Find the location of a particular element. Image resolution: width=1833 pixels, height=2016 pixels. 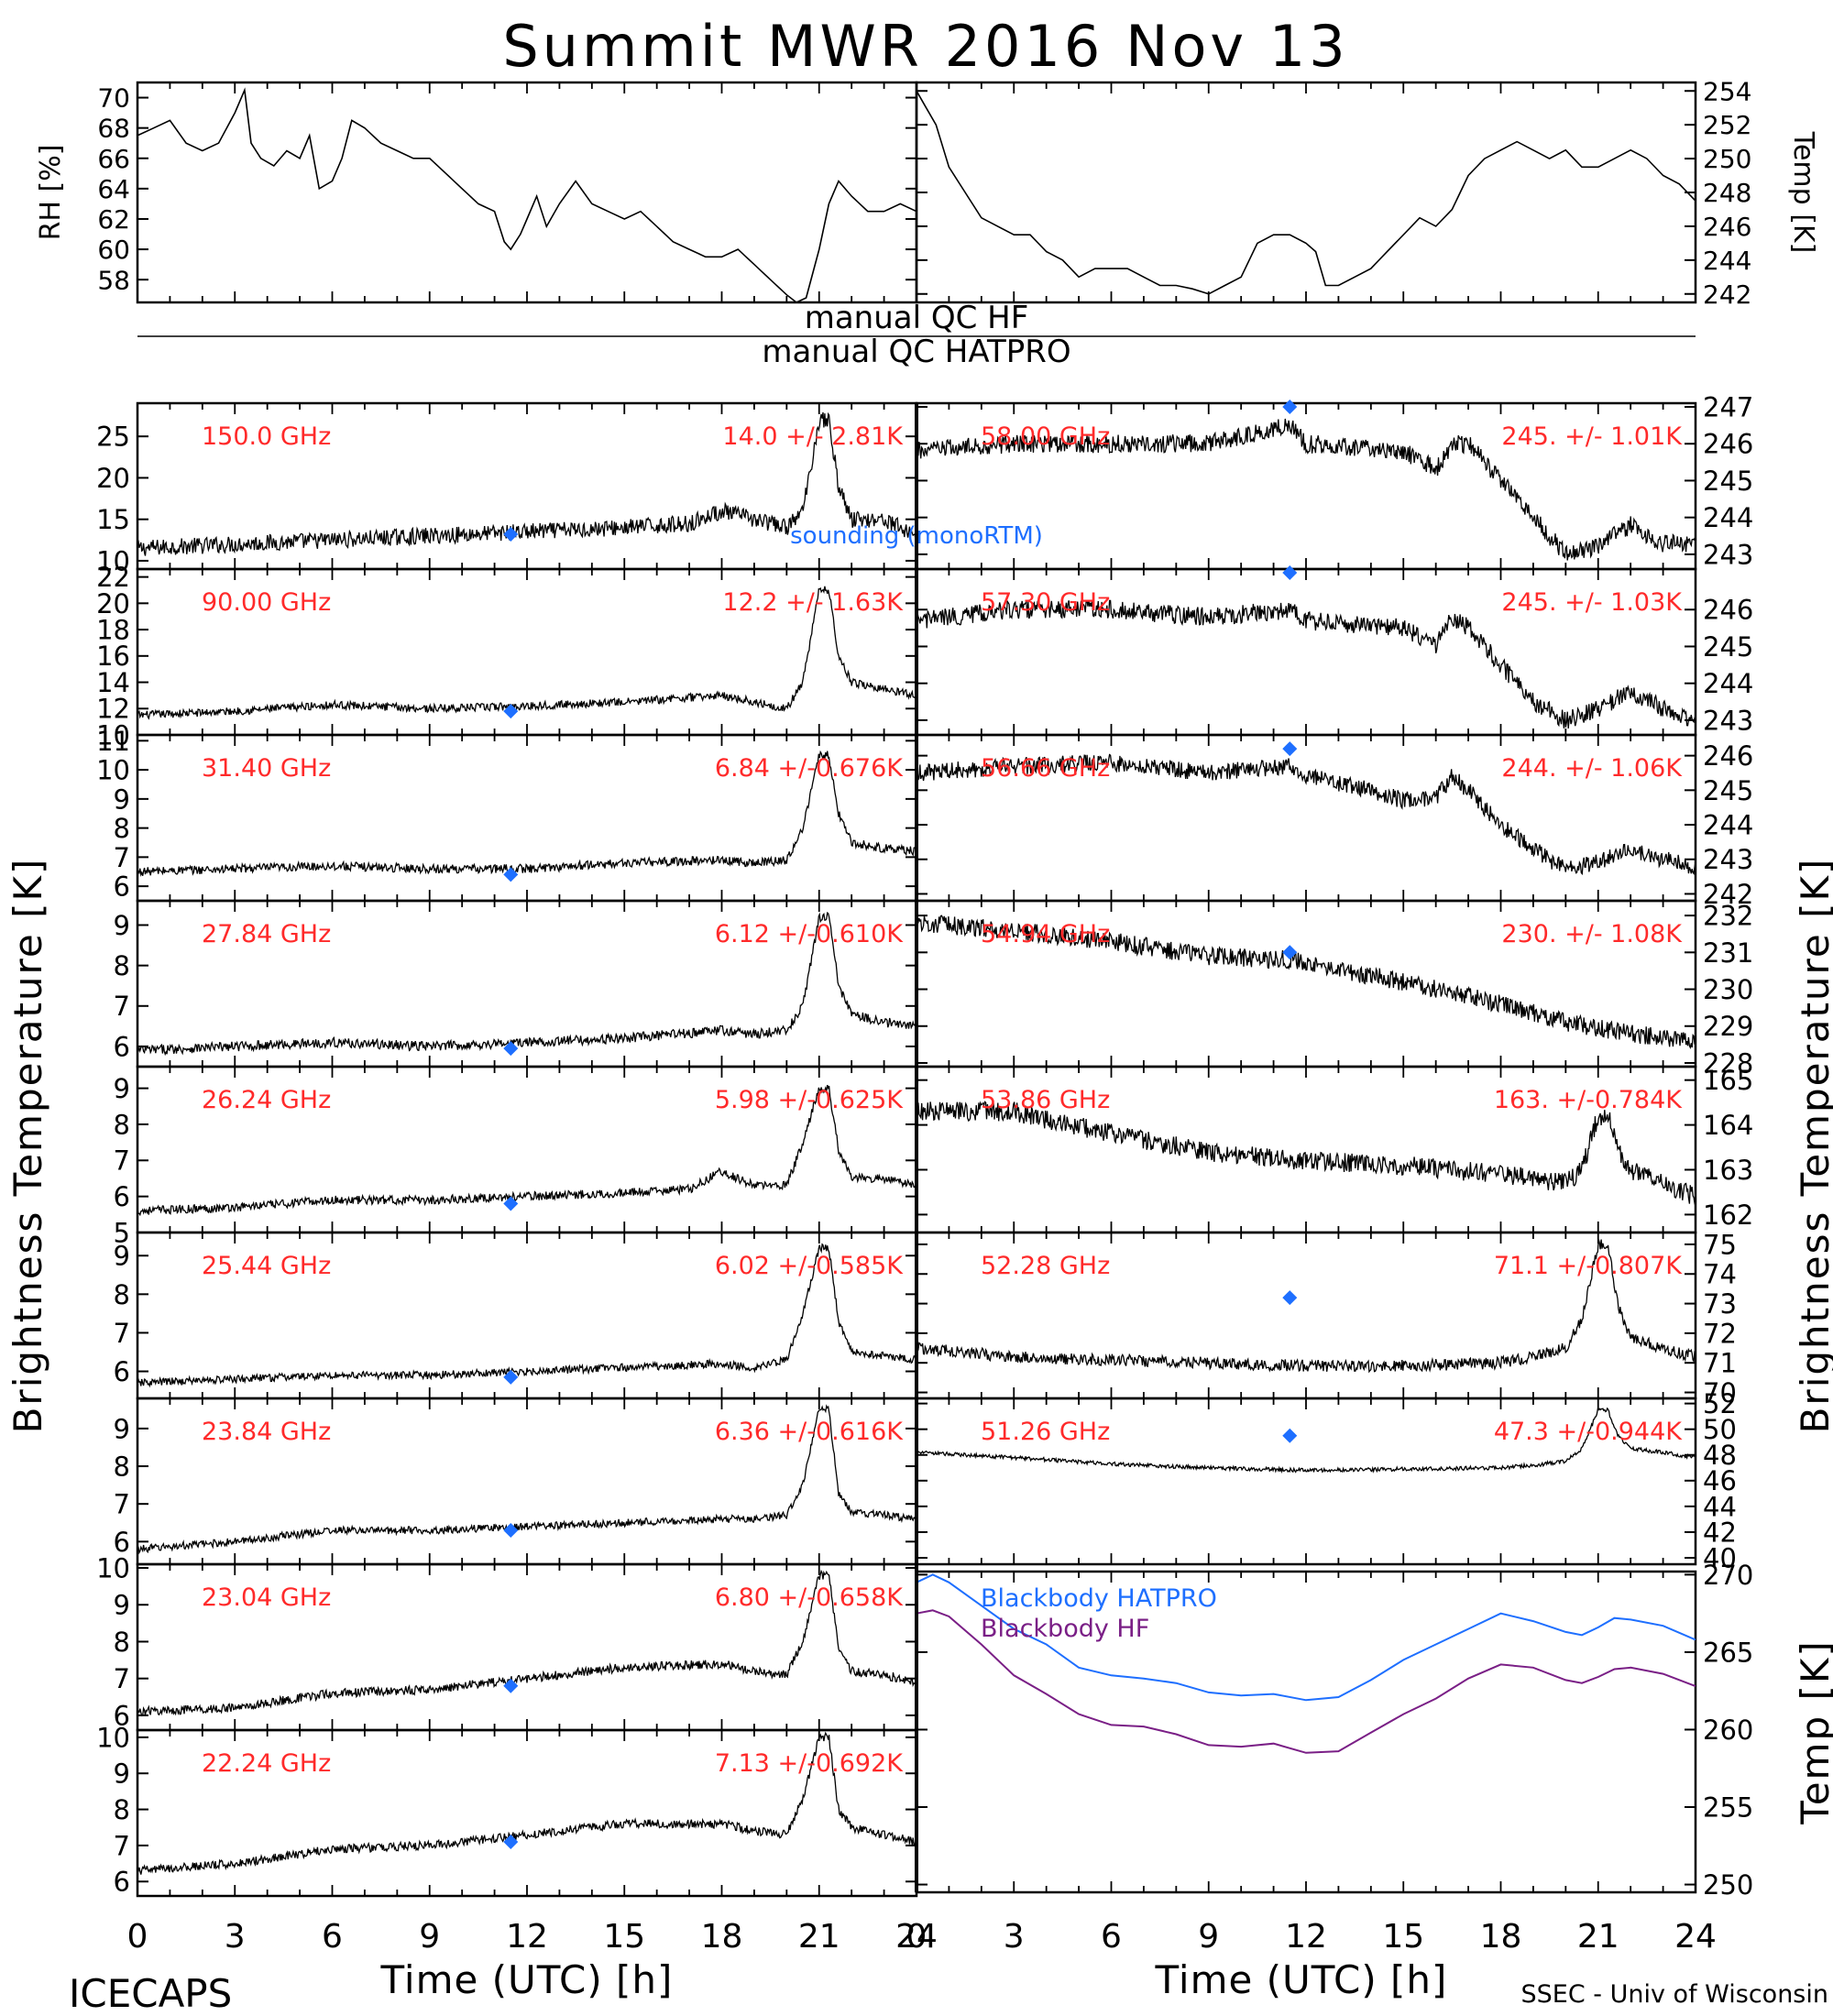

legend-hatpro: Blackbody HATPRO is located at coordinates (1099, 1598).